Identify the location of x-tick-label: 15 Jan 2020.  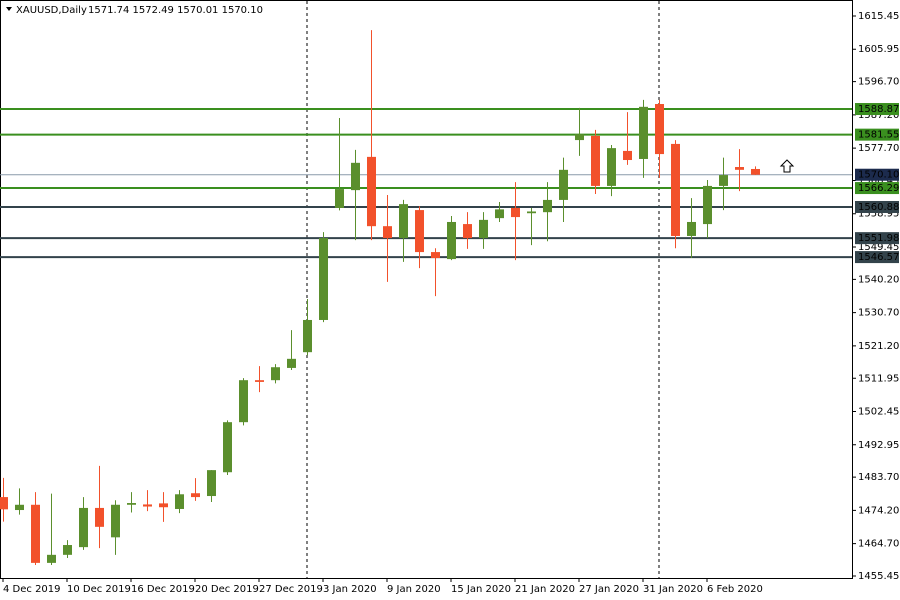
(481, 589).